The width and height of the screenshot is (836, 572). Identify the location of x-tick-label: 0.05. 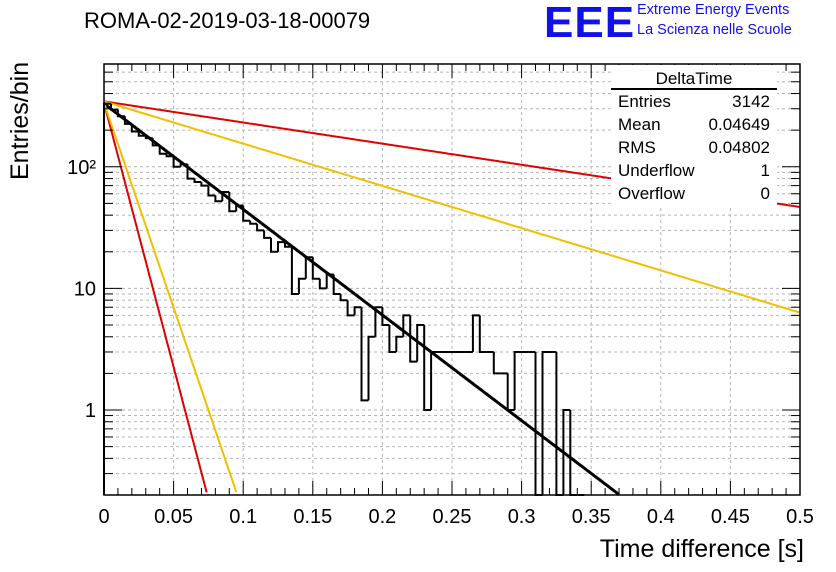
(173, 517).